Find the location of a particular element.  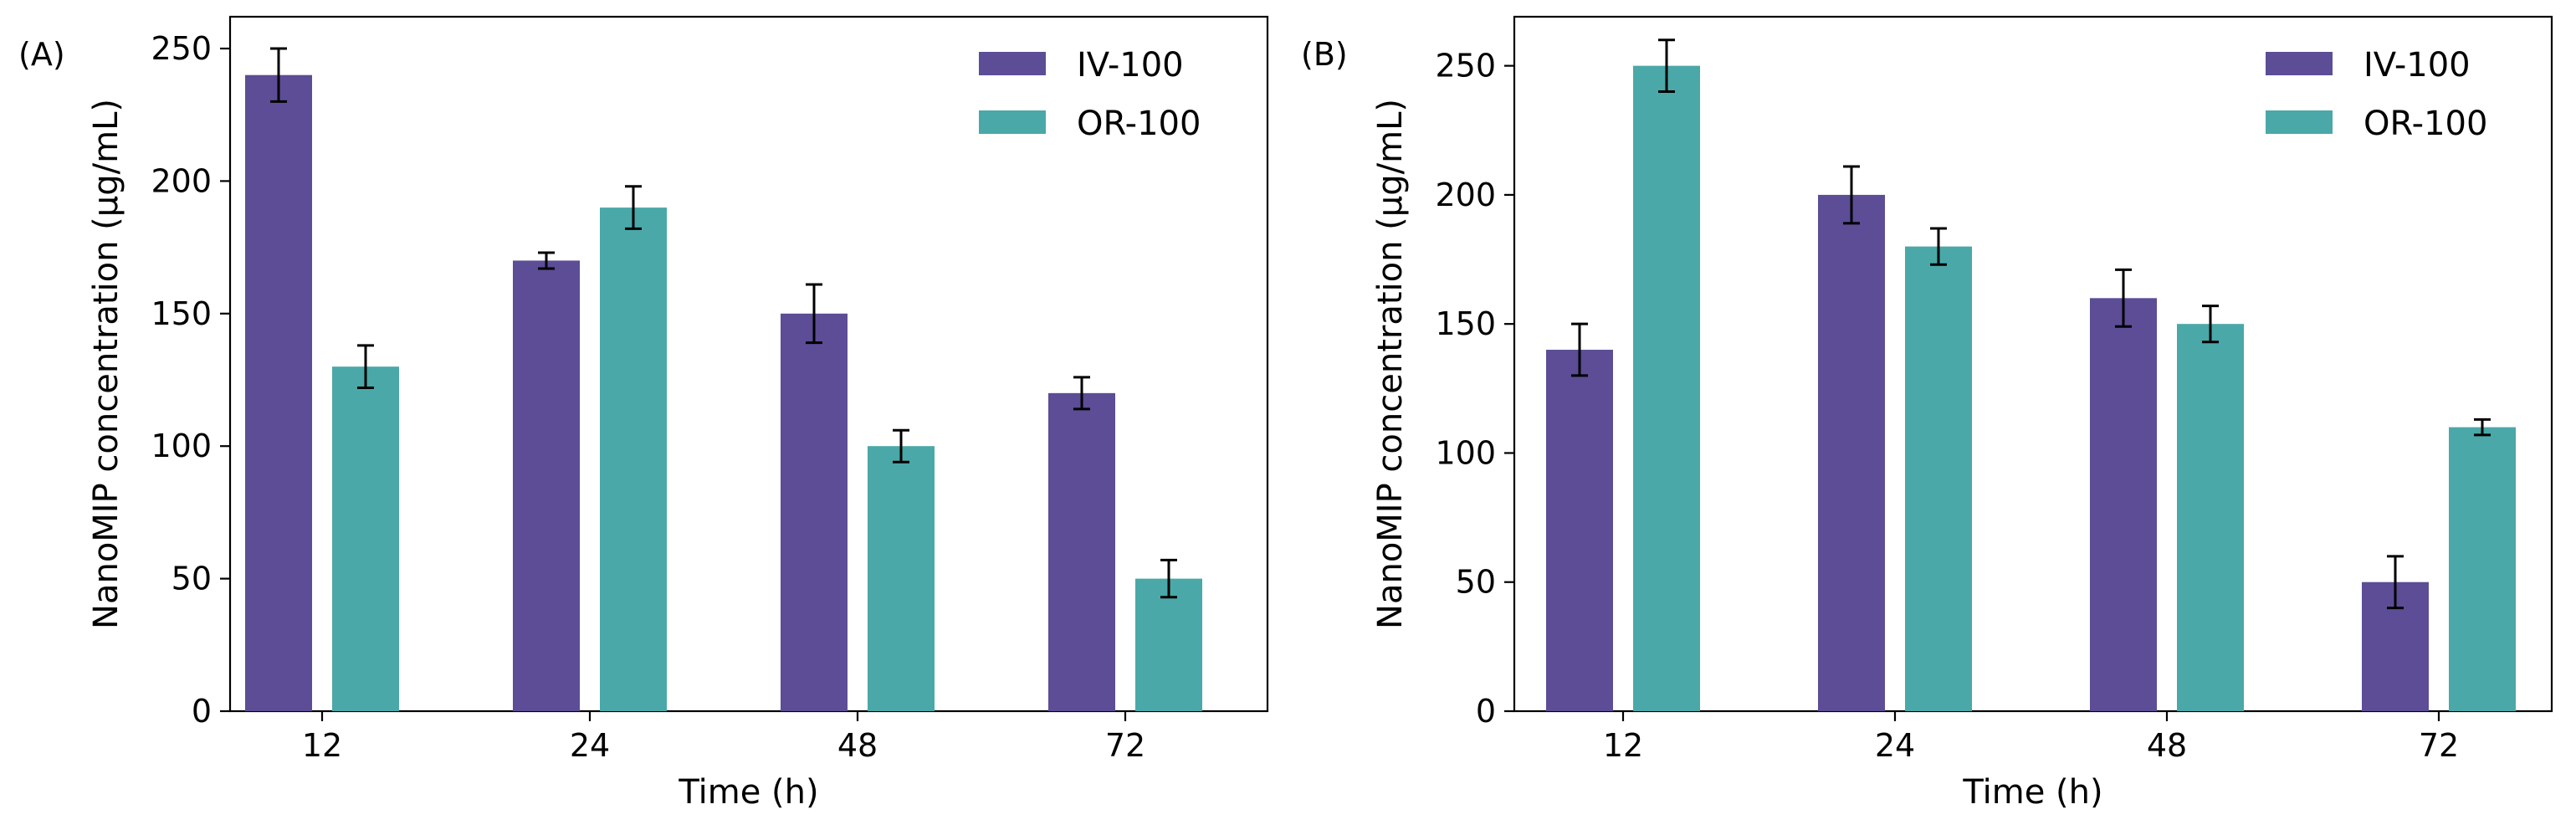

panel-a-x-ticks: 12 24 48 72 is located at coordinates (724, 737).